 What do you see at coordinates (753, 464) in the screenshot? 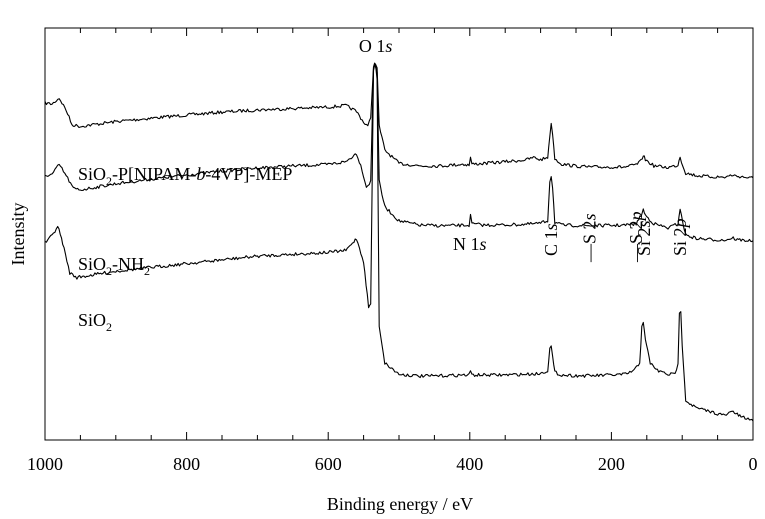
I see `x-tick-label: 0` at bounding box center [753, 464].